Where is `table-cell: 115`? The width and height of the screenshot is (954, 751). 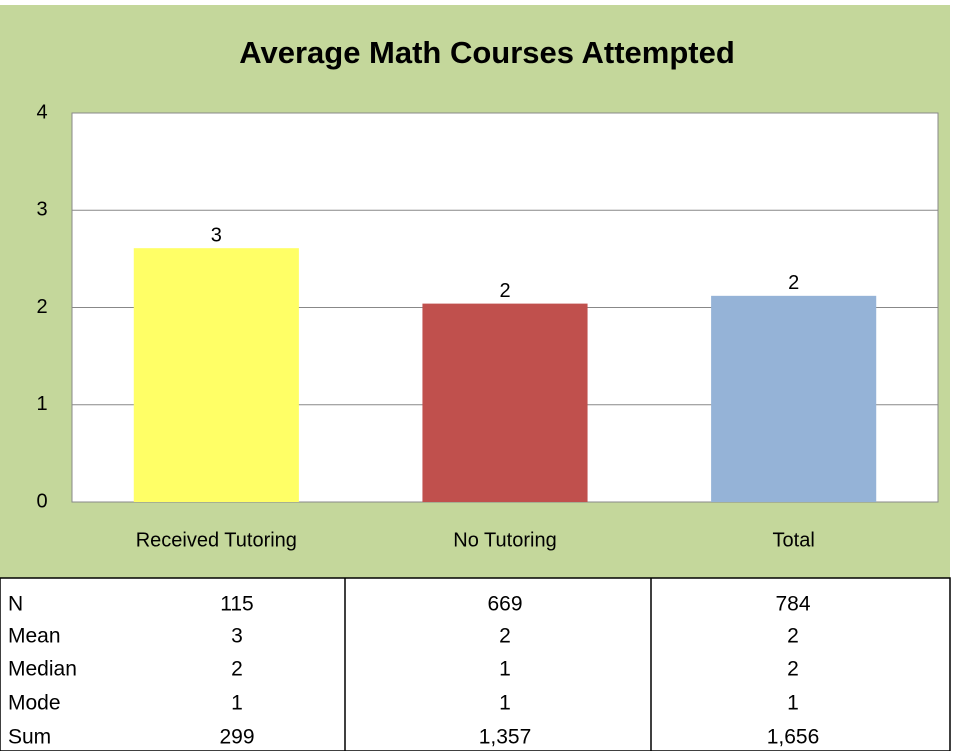
table-cell: 115 is located at coordinates (236, 604).